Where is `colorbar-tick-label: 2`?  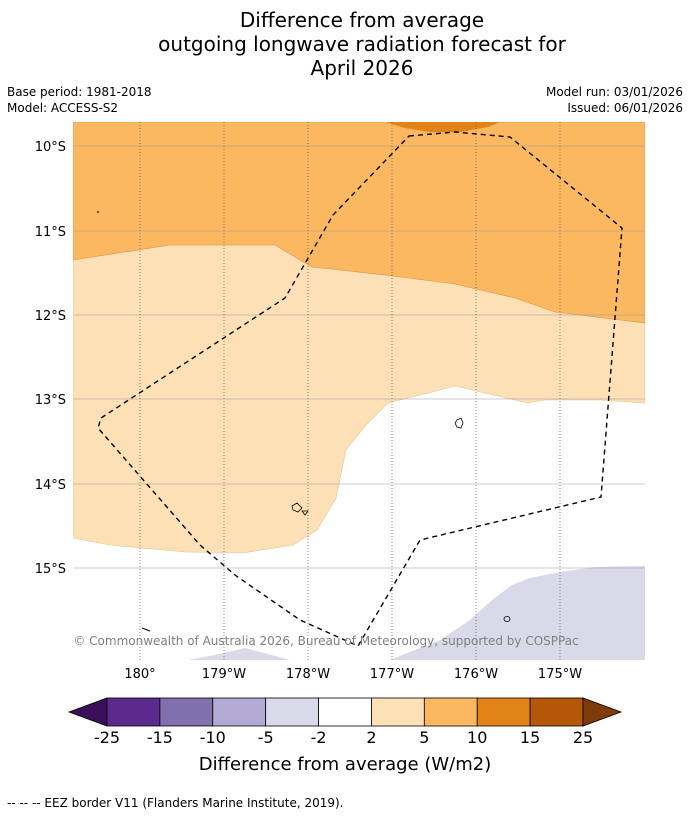
colorbar-tick-label: 2 is located at coordinates (371, 737).